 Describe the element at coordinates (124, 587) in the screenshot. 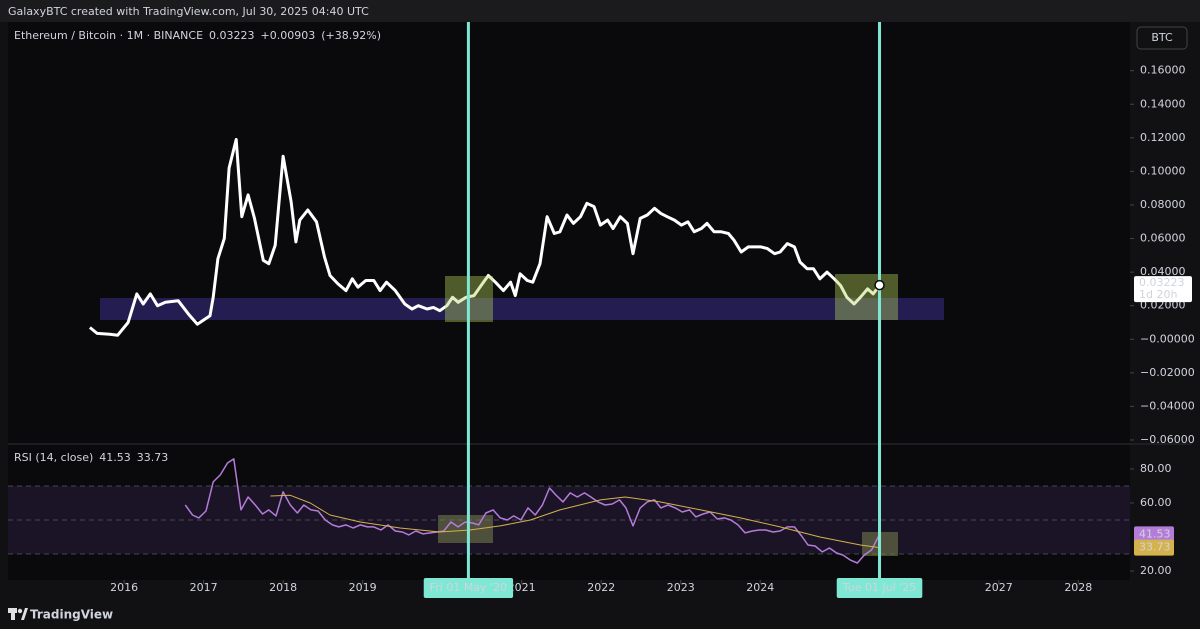

I see `x-tick-label: 2016` at that location.